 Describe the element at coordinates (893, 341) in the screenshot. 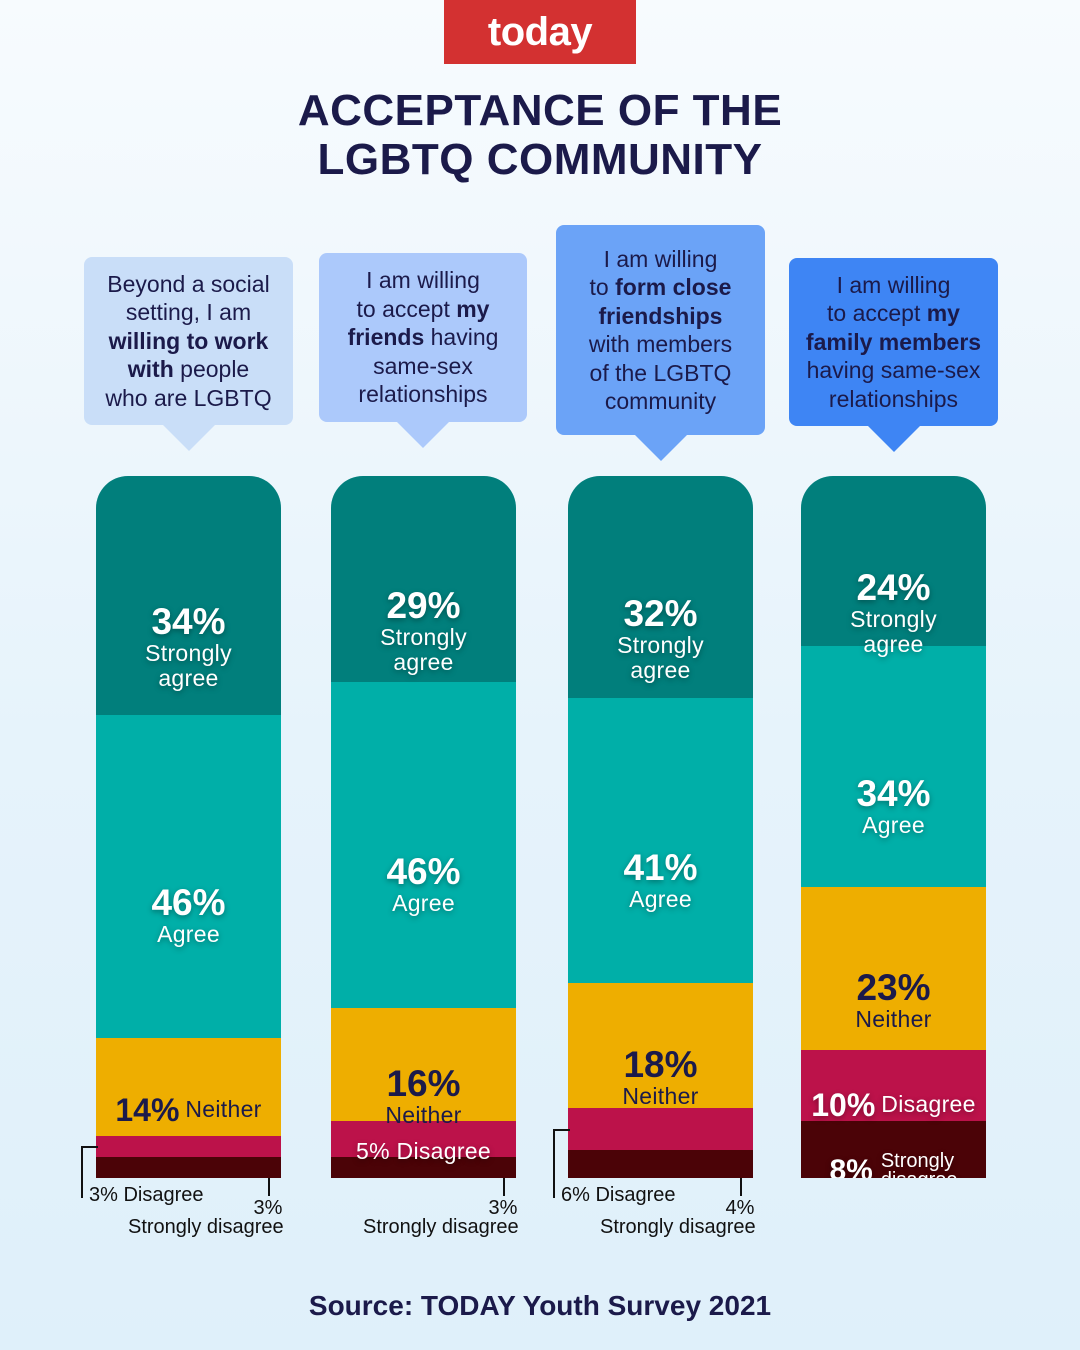

I see `statement-text: family members` at that location.